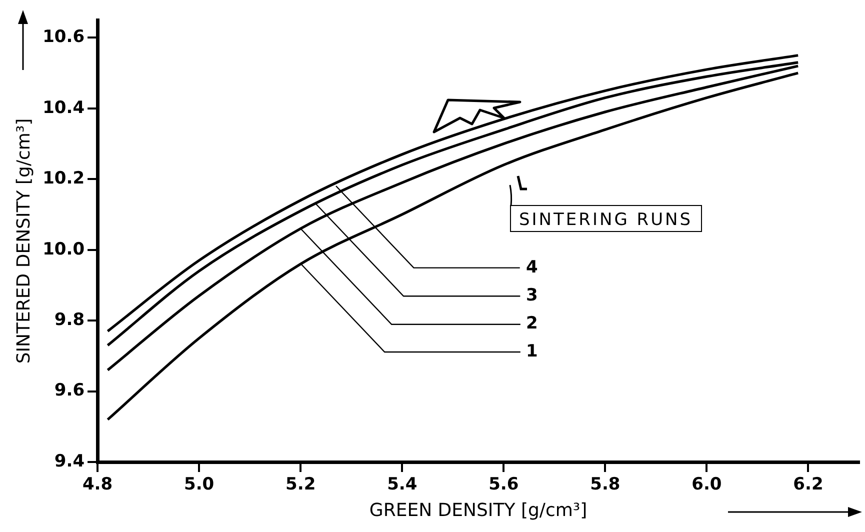 This screenshot has height=532, width=865. I want to click on annotation: 2, so click(532, 323).